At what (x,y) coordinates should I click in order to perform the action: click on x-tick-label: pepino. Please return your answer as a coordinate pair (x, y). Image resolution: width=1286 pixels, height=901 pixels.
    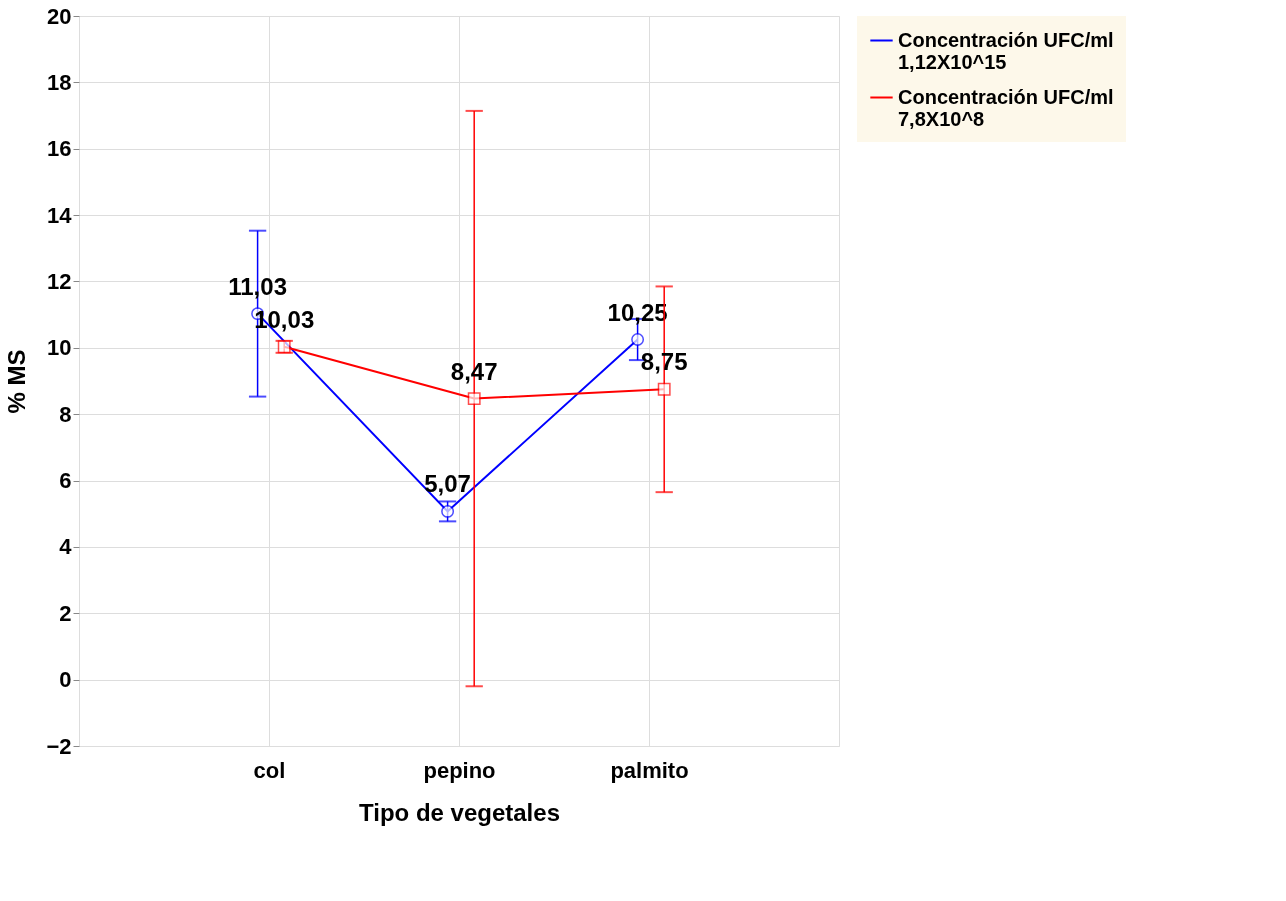
    Looking at the image, I should click on (459, 770).